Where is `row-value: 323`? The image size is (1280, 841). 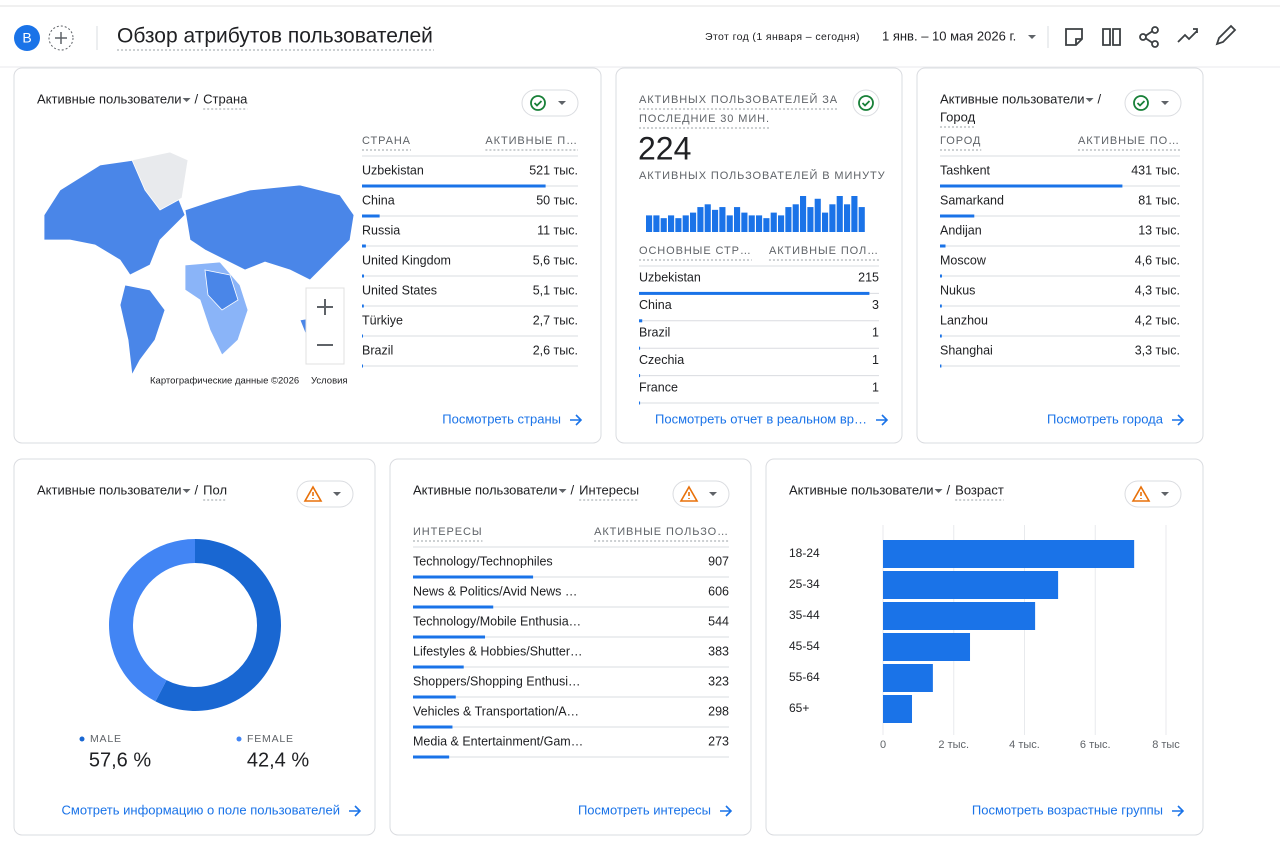
row-value: 323 is located at coordinates (718, 681).